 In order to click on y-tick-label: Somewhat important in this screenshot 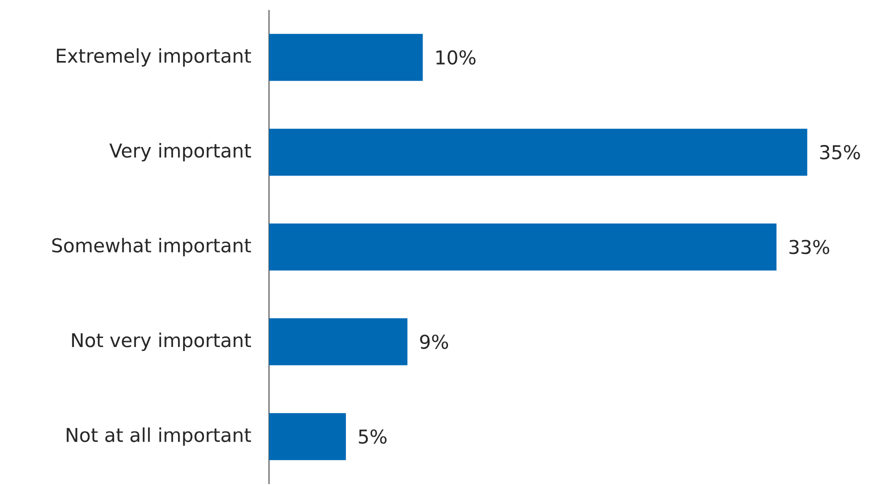, I will do `click(152, 247)`.